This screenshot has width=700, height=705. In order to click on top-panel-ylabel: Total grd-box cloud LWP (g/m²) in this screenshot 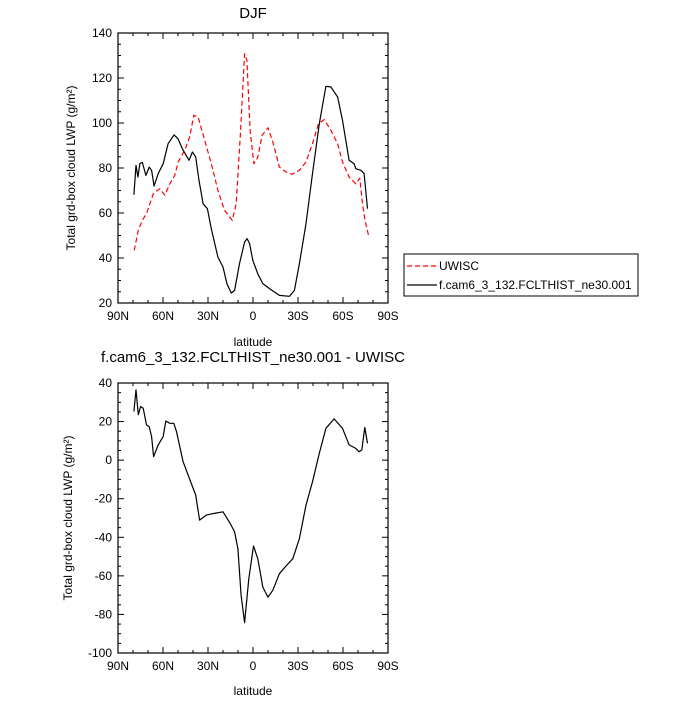, I will do `click(71, 168)`.